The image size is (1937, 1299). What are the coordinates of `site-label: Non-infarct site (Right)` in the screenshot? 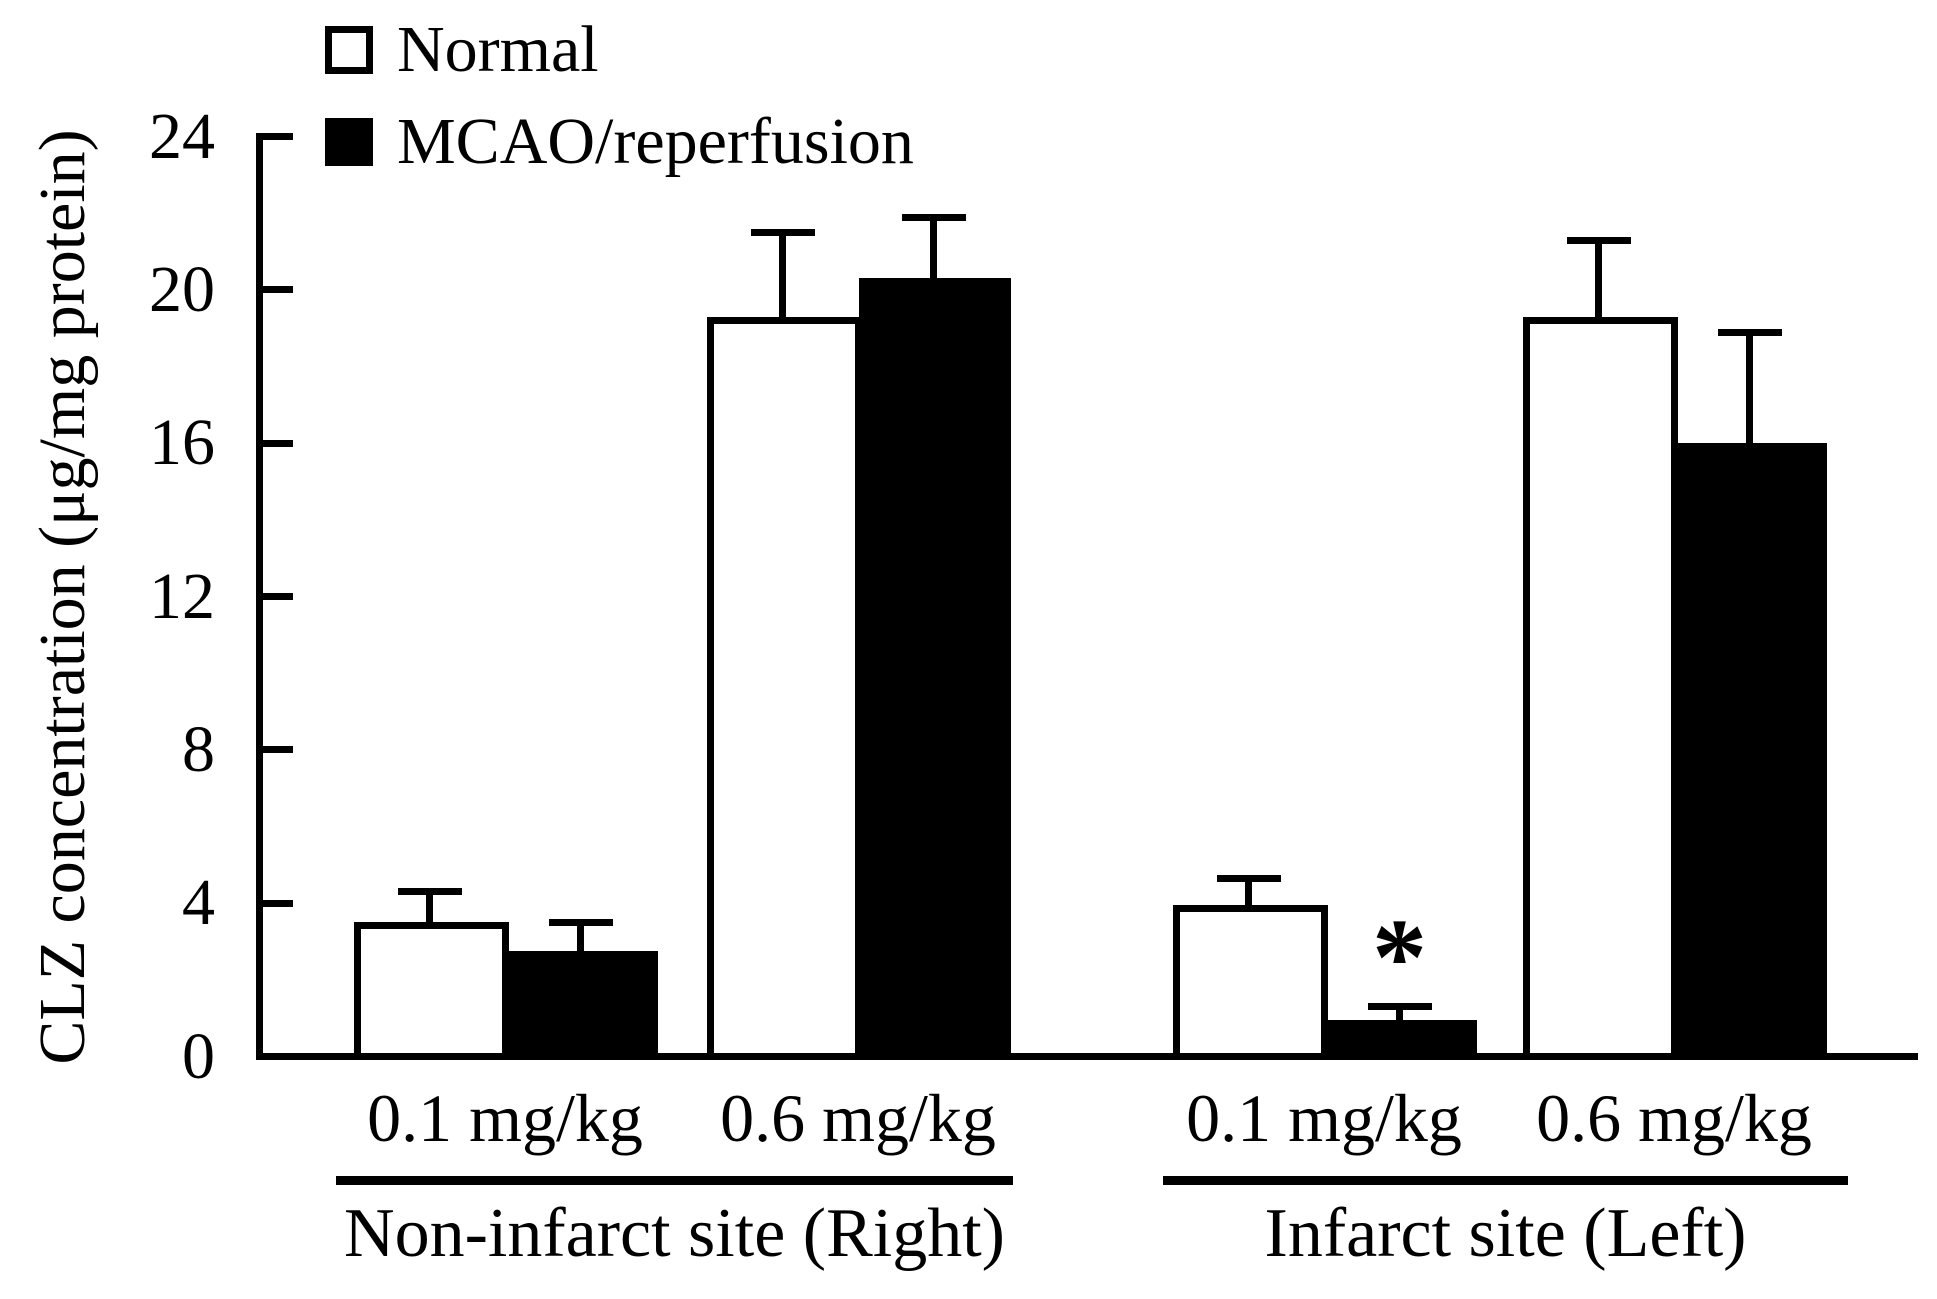 It's located at (674, 1233).